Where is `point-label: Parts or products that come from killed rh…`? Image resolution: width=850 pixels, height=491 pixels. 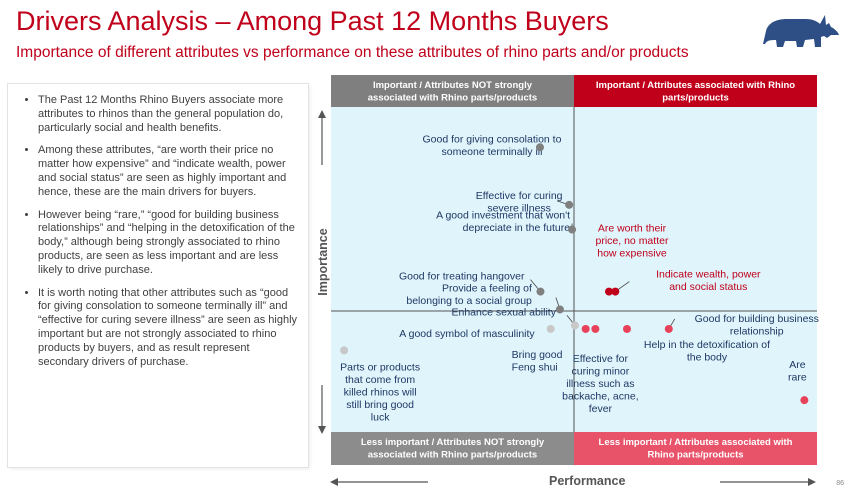
point-label: Parts or products that come from killed rh… is located at coordinates (380, 392).